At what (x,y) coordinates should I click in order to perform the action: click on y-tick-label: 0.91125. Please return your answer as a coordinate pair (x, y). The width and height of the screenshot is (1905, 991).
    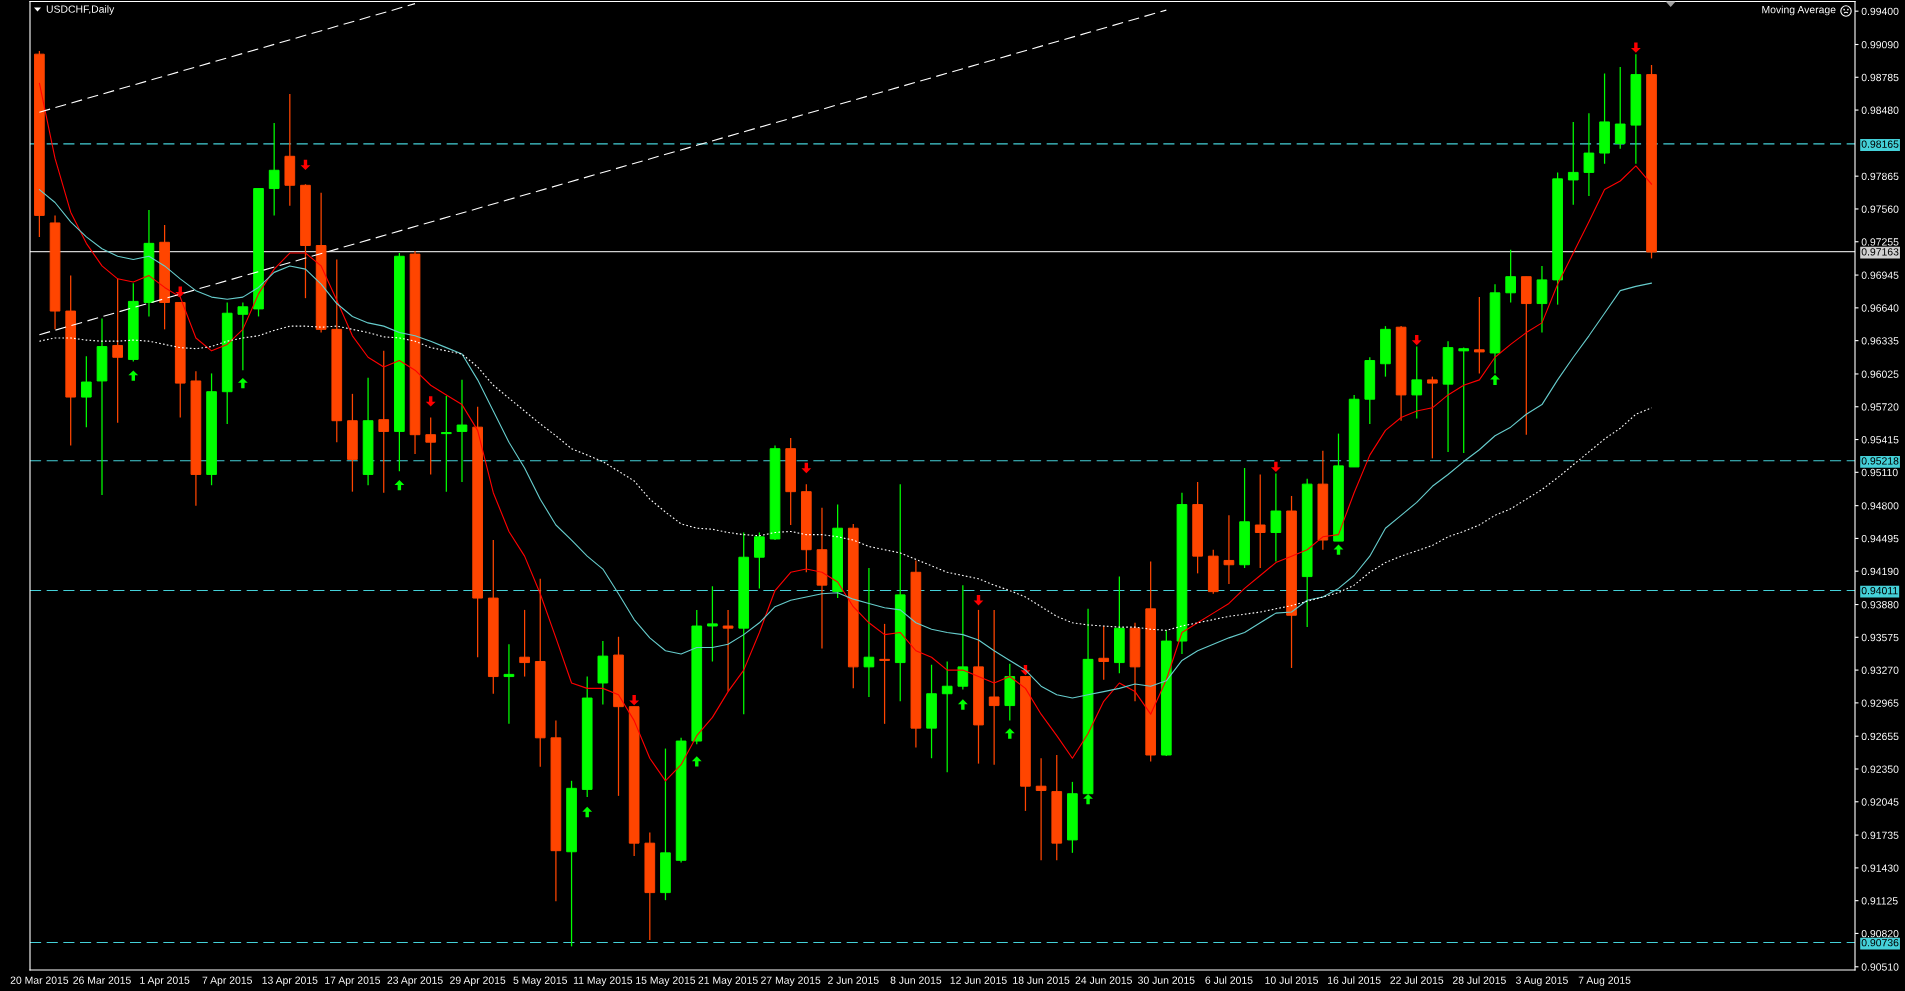
    Looking at the image, I should click on (1879, 901).